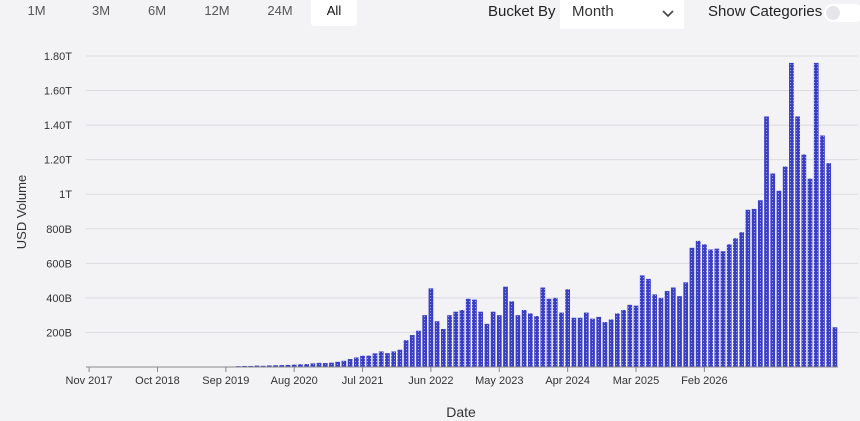 The height and width of the screenshot is (421, 860). What do you see at coordinates (833, 13) in the screenshot?
I see `toggle-knob` at bounding box center [833, 13].